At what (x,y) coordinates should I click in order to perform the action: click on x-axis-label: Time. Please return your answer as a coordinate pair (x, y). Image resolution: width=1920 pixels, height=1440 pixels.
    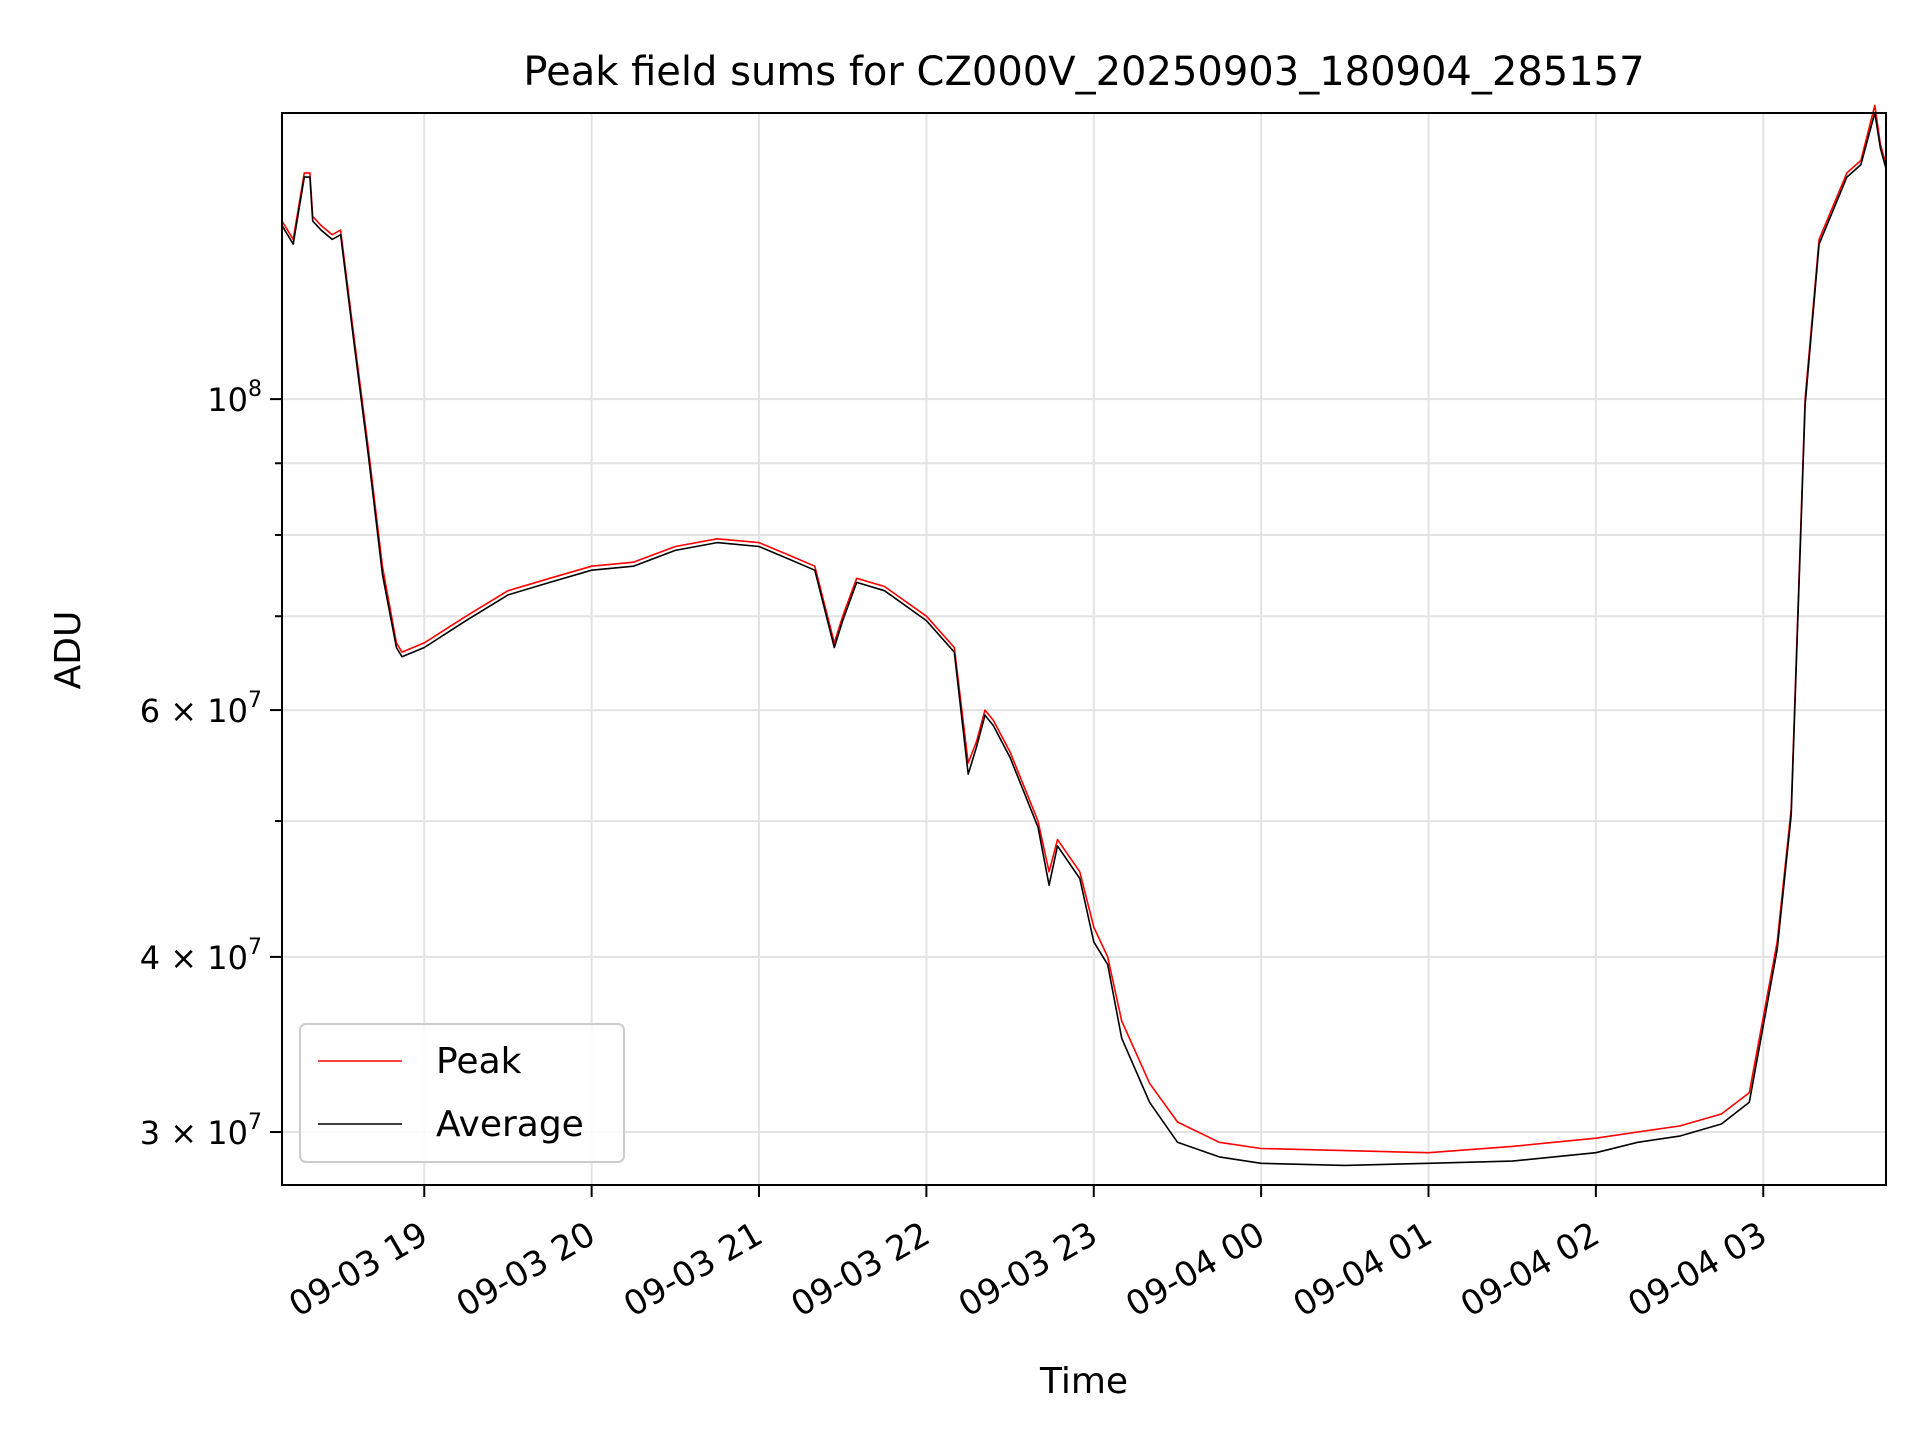
    Looking at the image, I should click on (1083, 1381).